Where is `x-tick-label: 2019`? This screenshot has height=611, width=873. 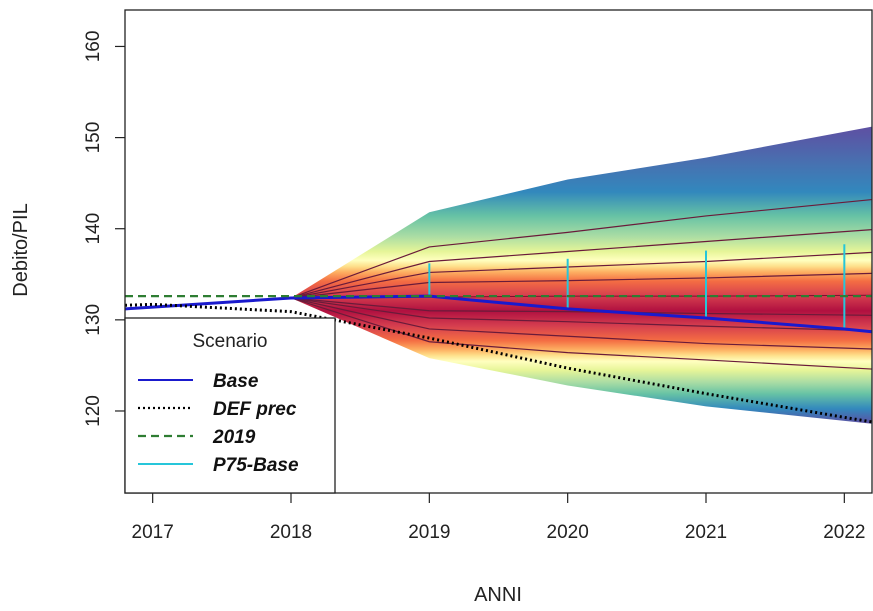 x-tick-label: 2019 is located at coordinates (429, 532).